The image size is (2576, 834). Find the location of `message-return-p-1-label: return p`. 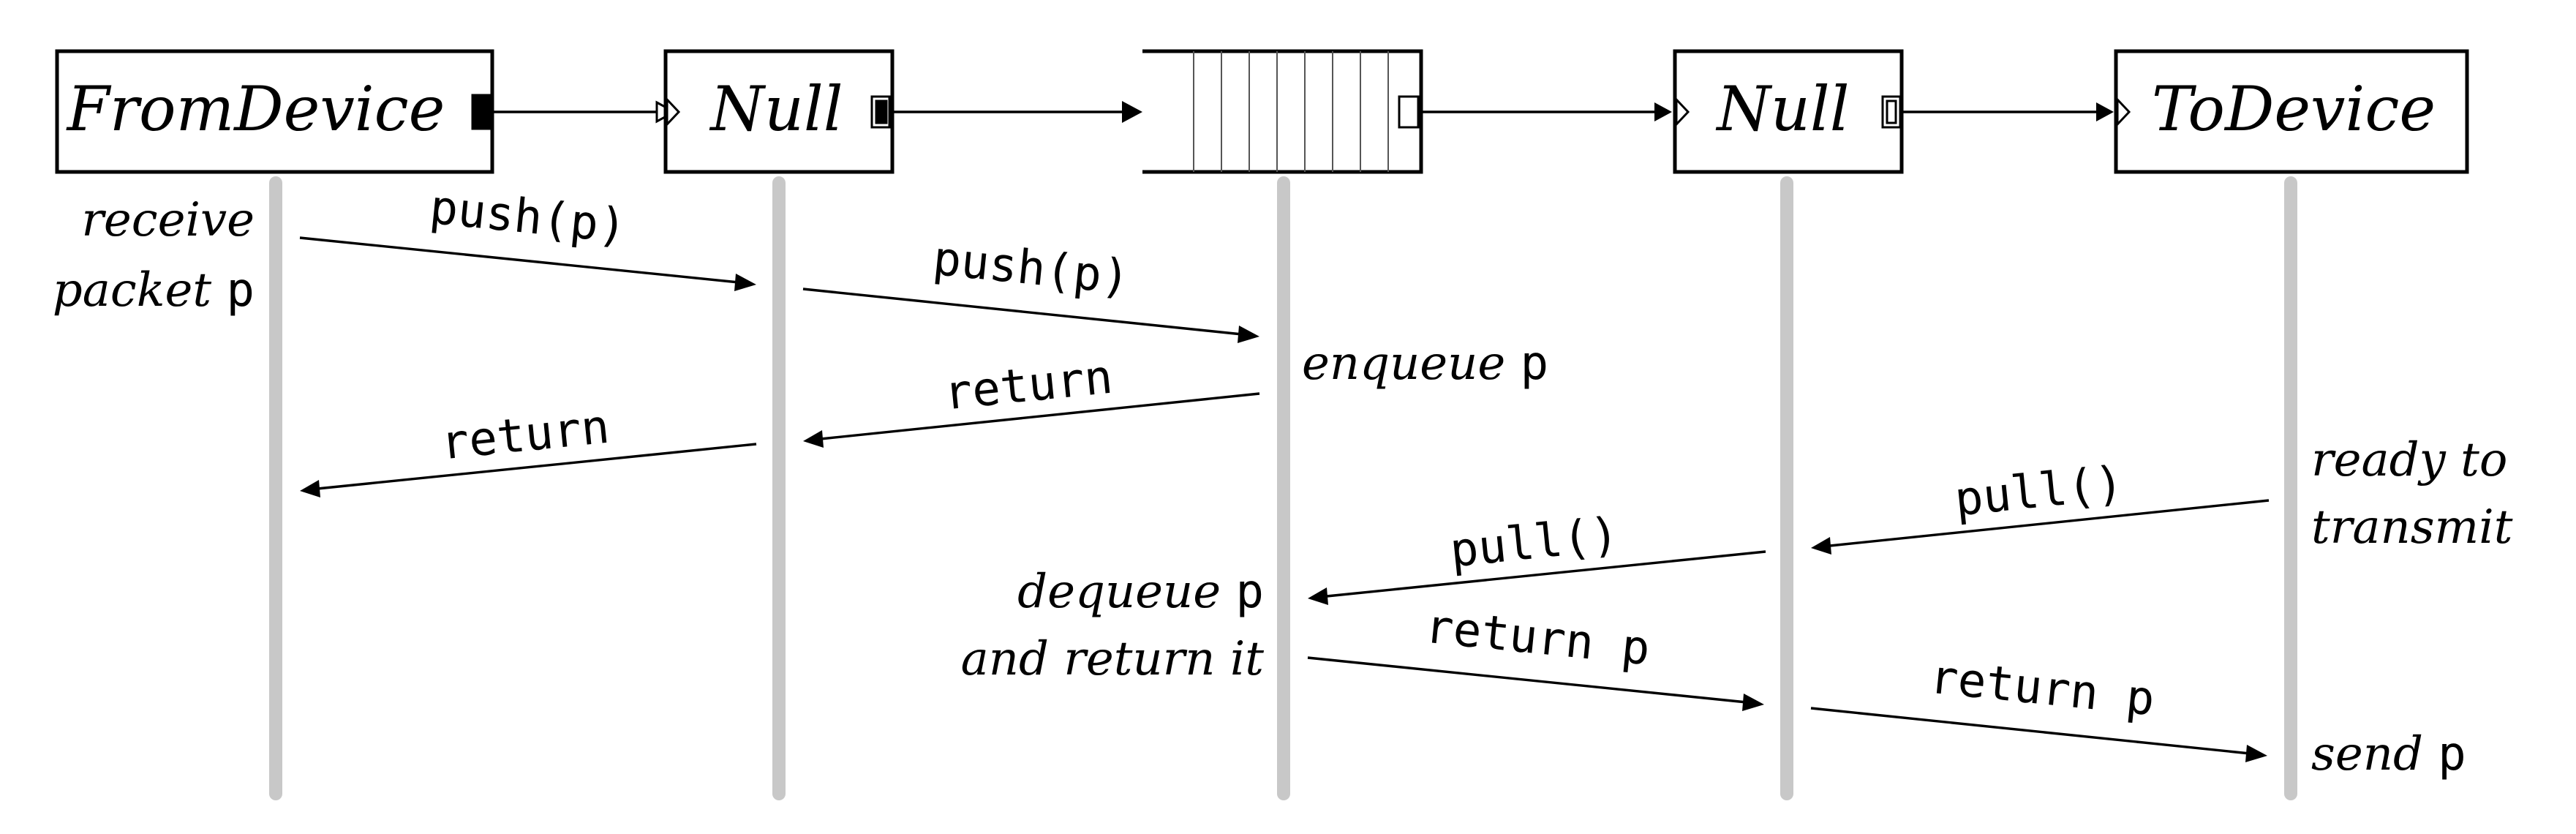

message-return-p-1-label: return p is located at coordinates (1537, 638).